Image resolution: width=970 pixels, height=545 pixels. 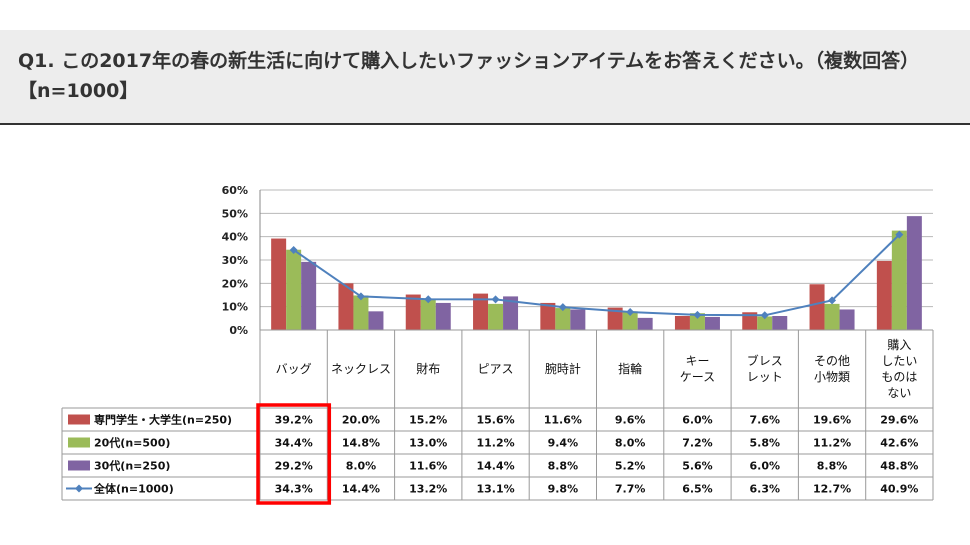 I want to click on data-label: 15.2%, so click(x=428, y=420).